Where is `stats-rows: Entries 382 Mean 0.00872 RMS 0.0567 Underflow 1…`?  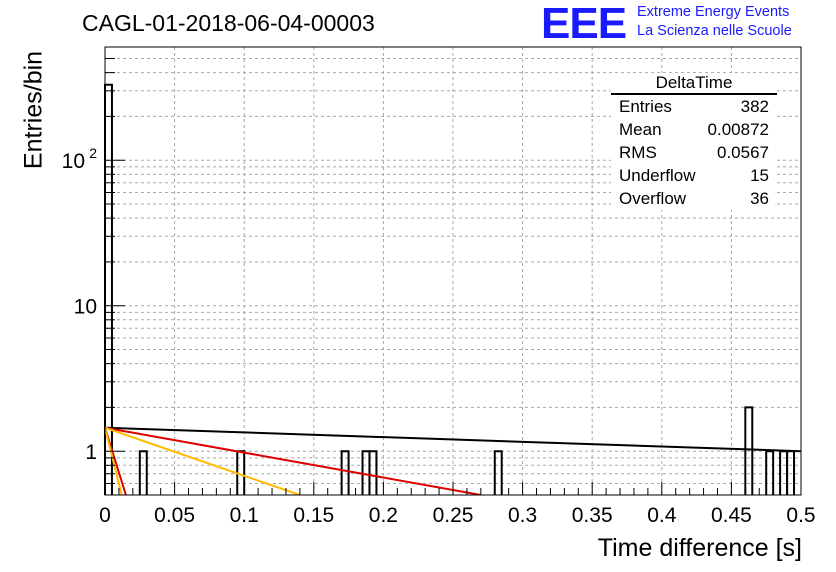 stats-rows: Entries 382 Mean 0.00872 RMS 0.0567 Underflow 1… is located at coordinates (694, 152).